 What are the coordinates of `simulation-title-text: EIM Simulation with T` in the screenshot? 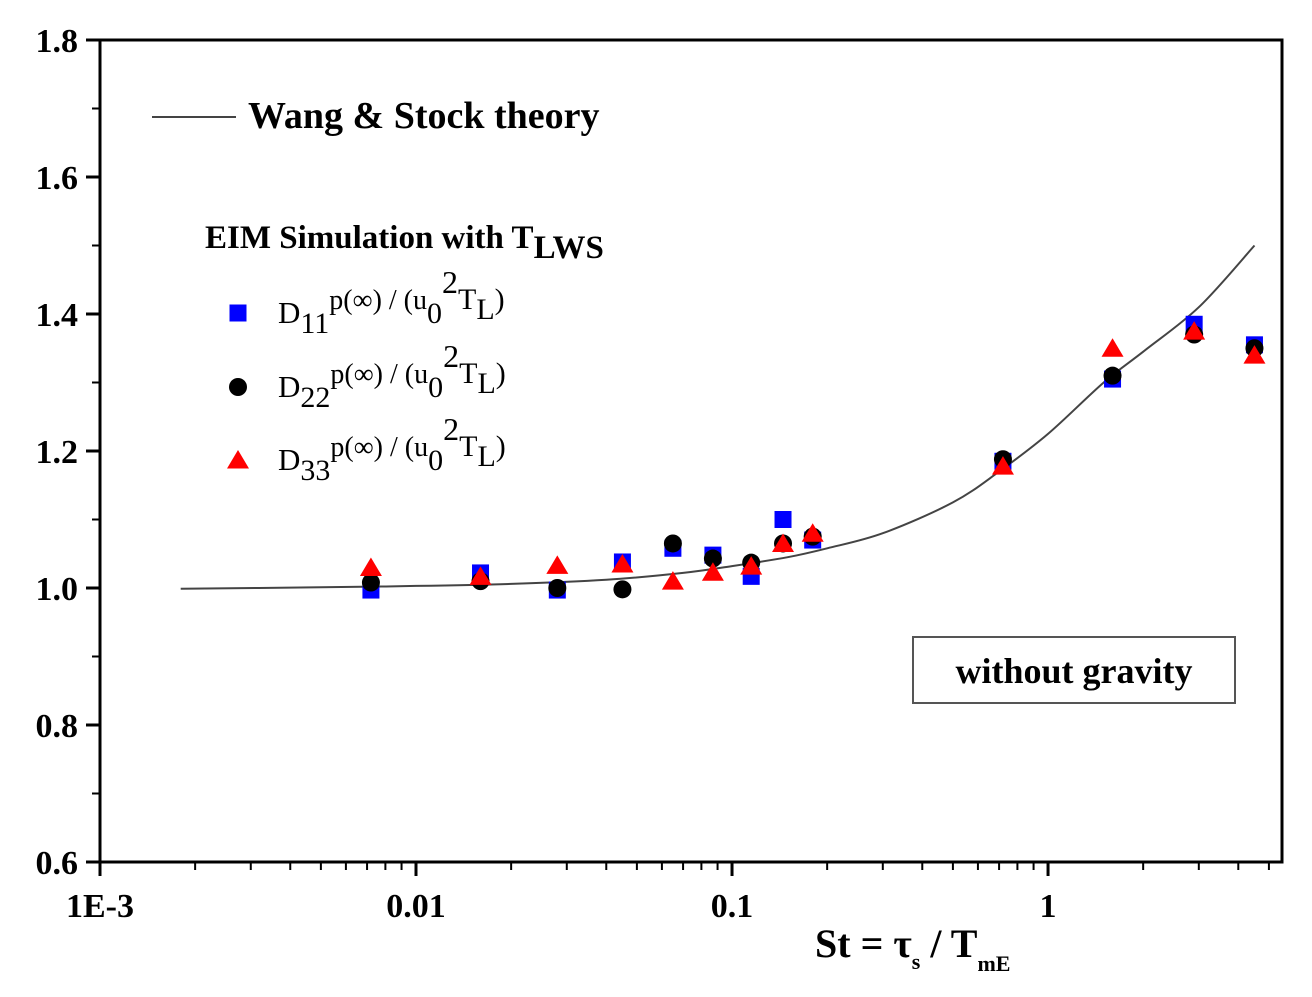 It's located at (369, 238).